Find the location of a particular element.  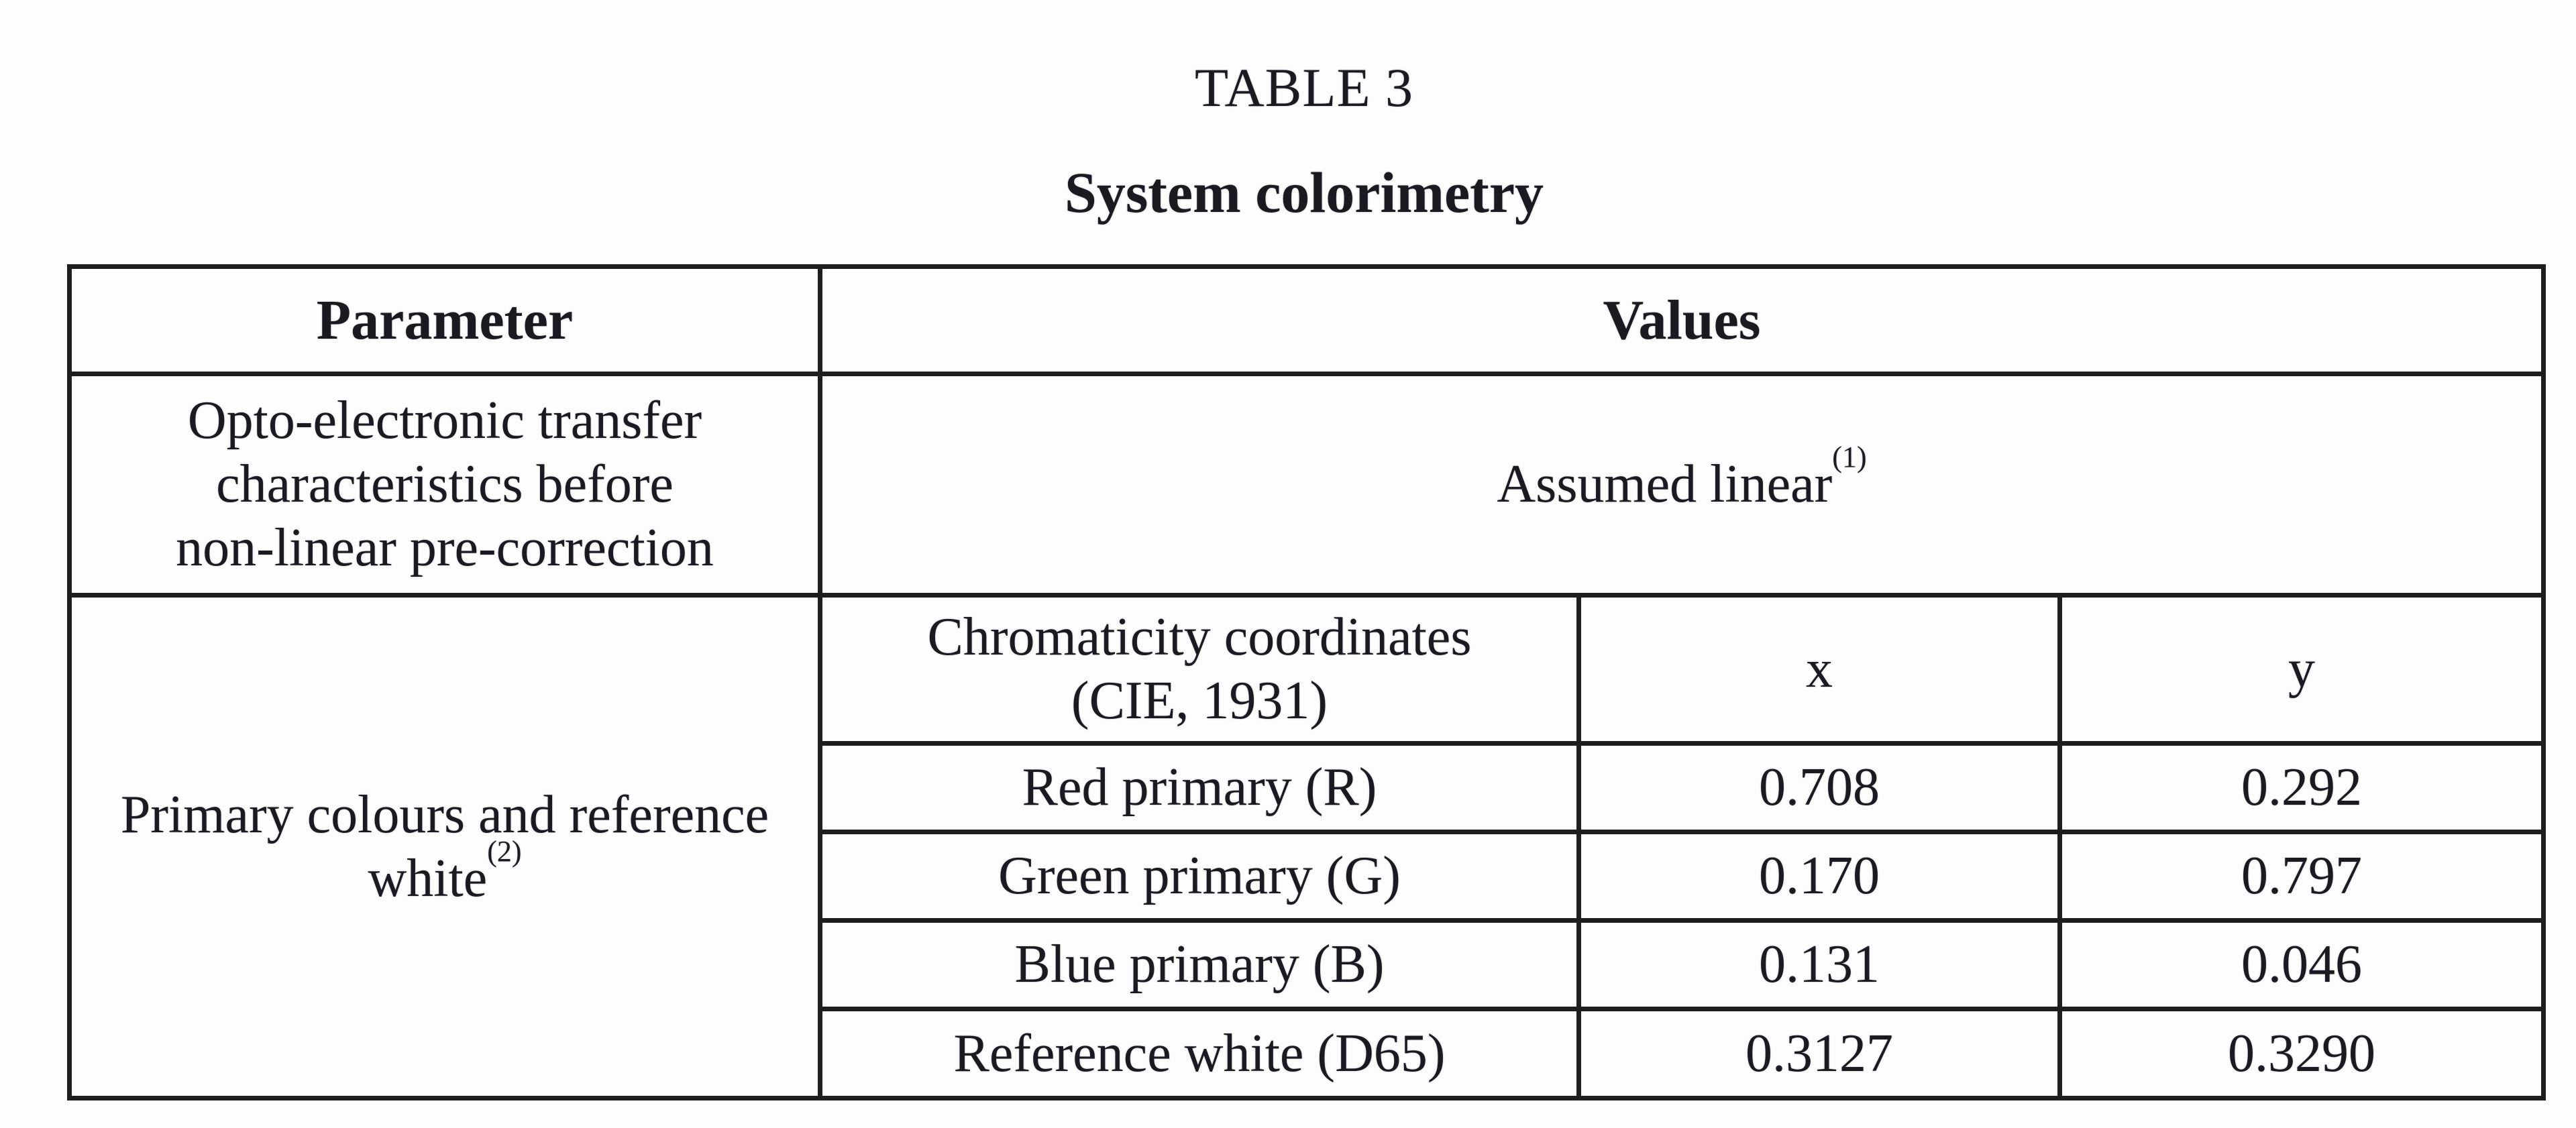

primary-colours-line-2: white(2) is located at coordinates (445, 873).